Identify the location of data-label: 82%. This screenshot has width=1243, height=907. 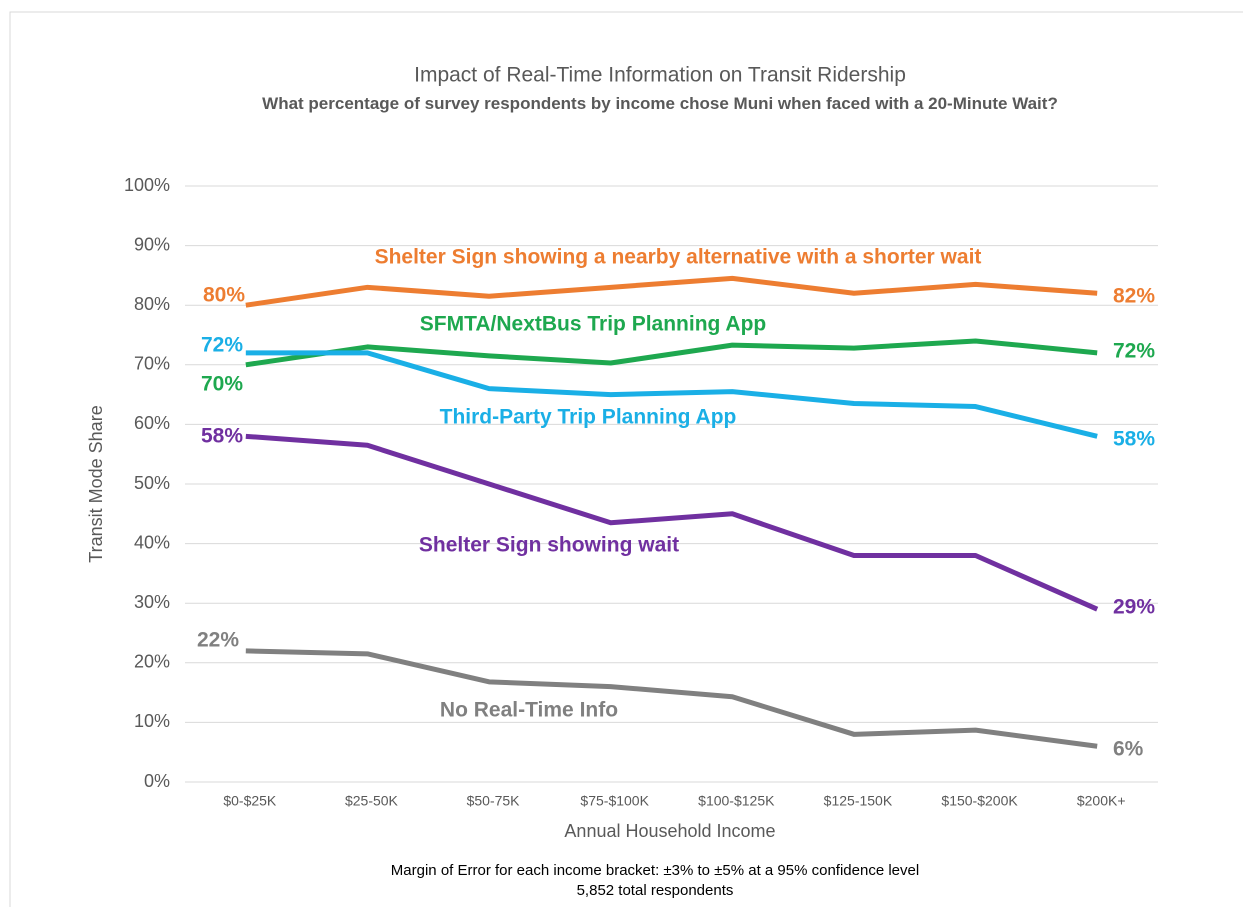
(1134, 296).